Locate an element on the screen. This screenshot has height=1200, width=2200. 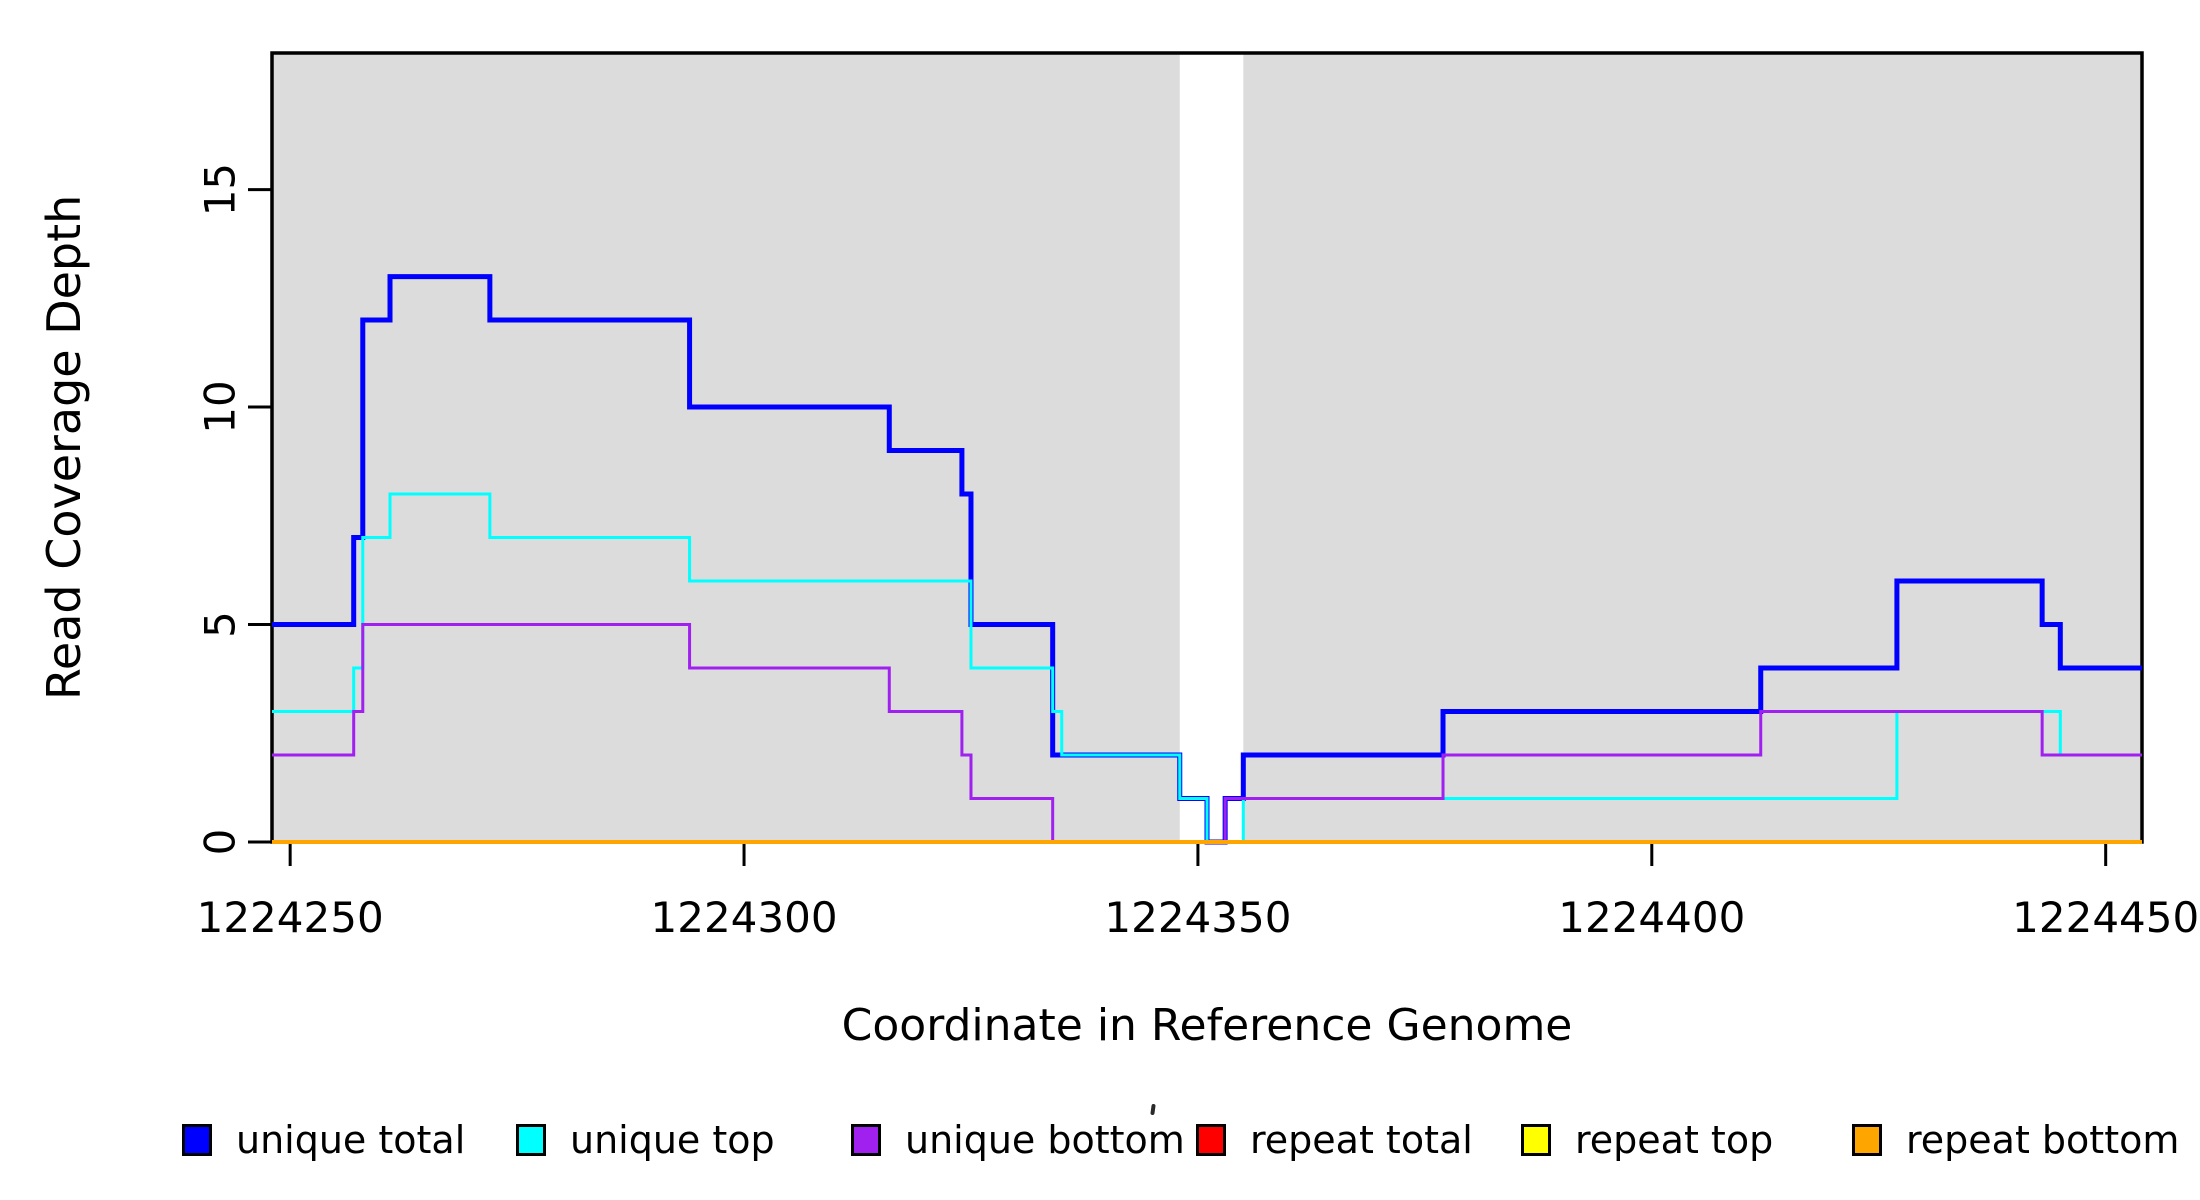
legend-label: repeat bottom is located at coordinates (2043, 1140).